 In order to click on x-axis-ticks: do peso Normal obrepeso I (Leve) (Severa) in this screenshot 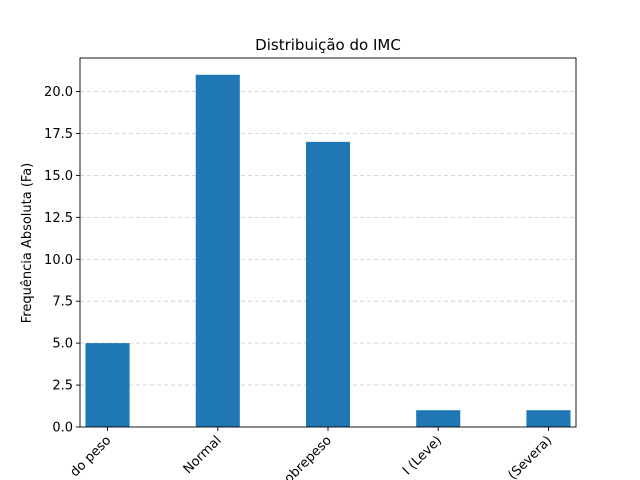, I will do `click(311, 453)`.